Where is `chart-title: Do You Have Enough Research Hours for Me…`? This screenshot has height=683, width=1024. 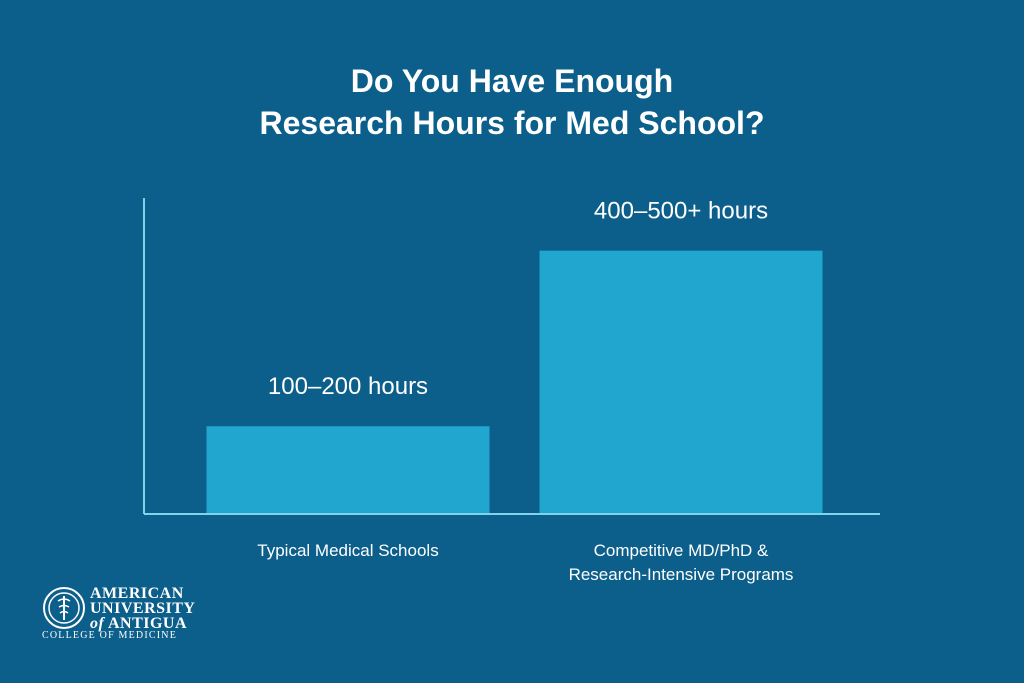
chart-title: Do You Have Enough Research Hours for Me… is located at coordinates (512, 102).